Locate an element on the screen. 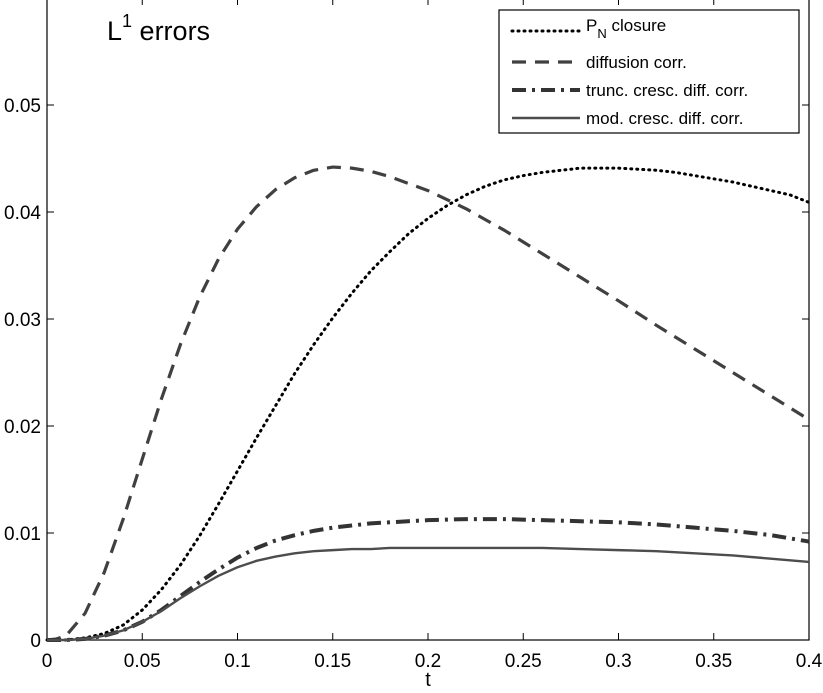 The width and height of the screenshot is (823, 693). legend-label-mod-cresc: mod. cresc. diff. corr. is located at coordinates (664, 118).